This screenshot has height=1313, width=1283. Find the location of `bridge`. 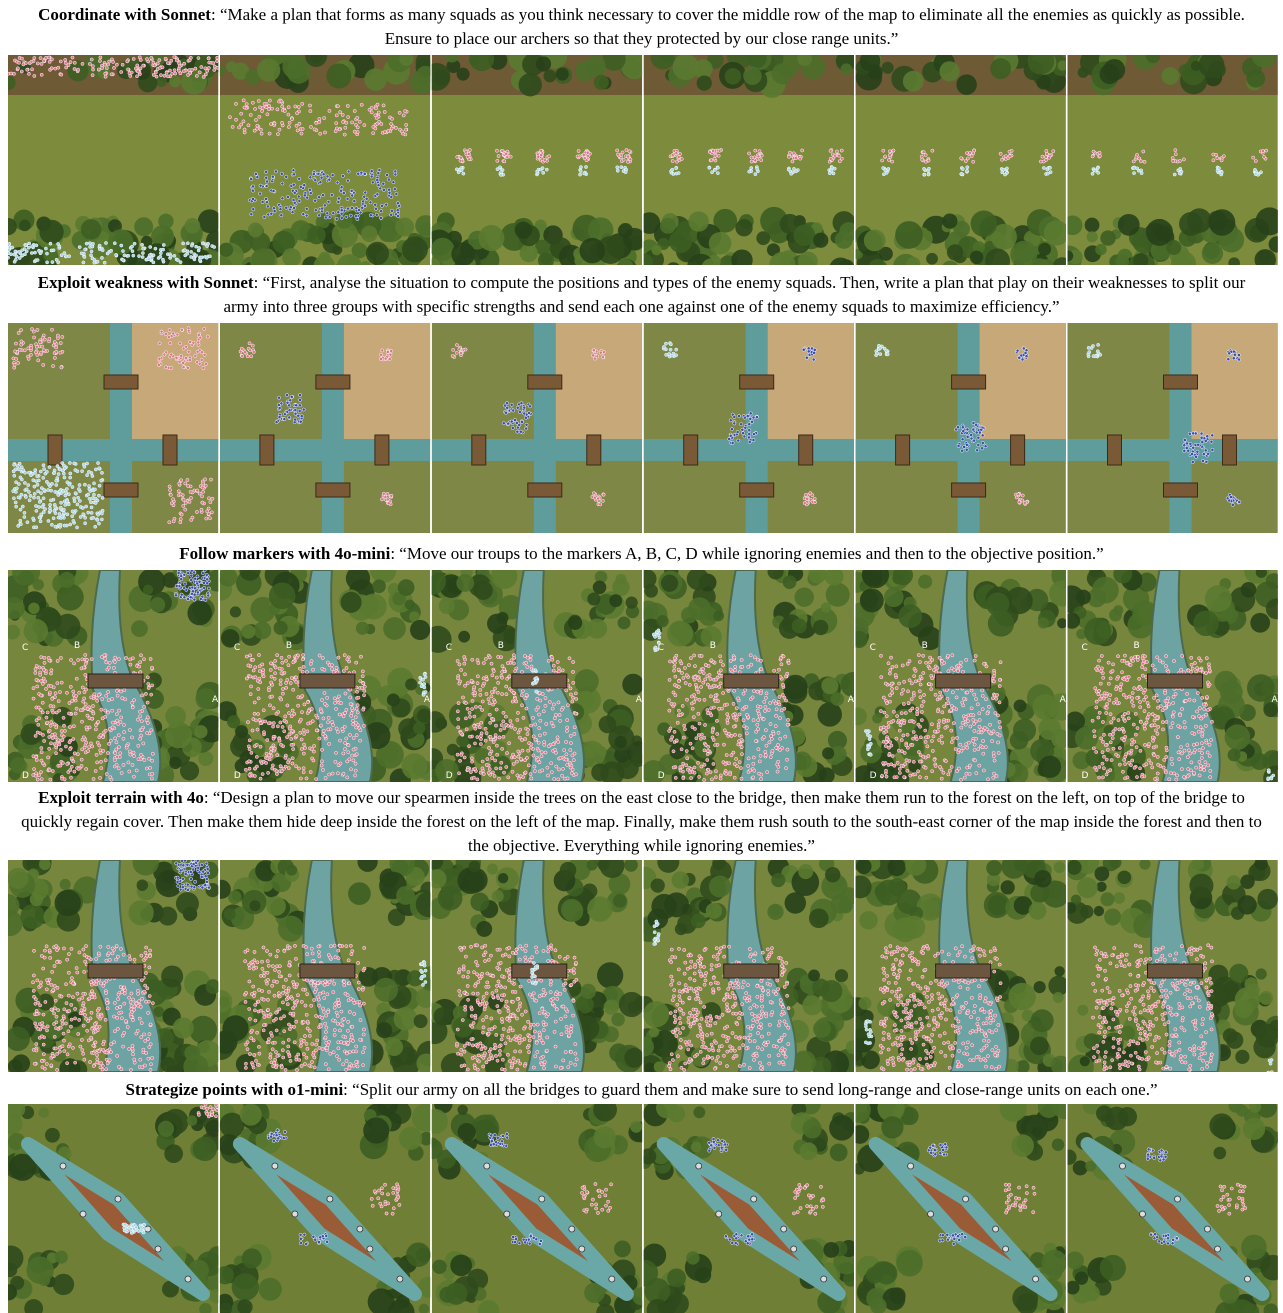

bridge is located at coordinates (757, 382).